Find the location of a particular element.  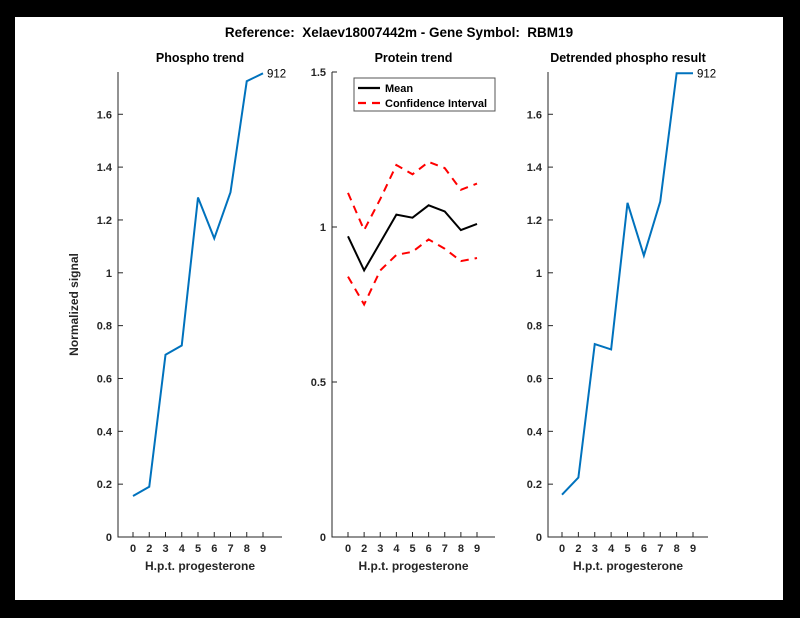

ci-lower-line is located at coordinates (412, 272).